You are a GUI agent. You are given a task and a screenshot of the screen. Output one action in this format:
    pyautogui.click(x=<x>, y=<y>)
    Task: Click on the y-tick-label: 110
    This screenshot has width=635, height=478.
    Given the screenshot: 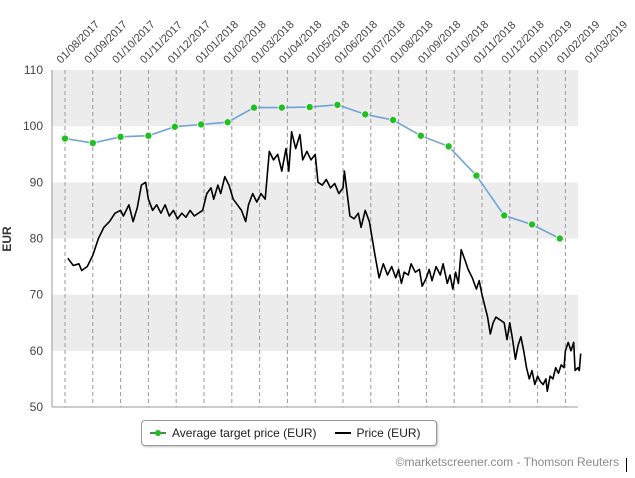 What is the action you would take?
    pyautogui.click(x=33, y=70)
    